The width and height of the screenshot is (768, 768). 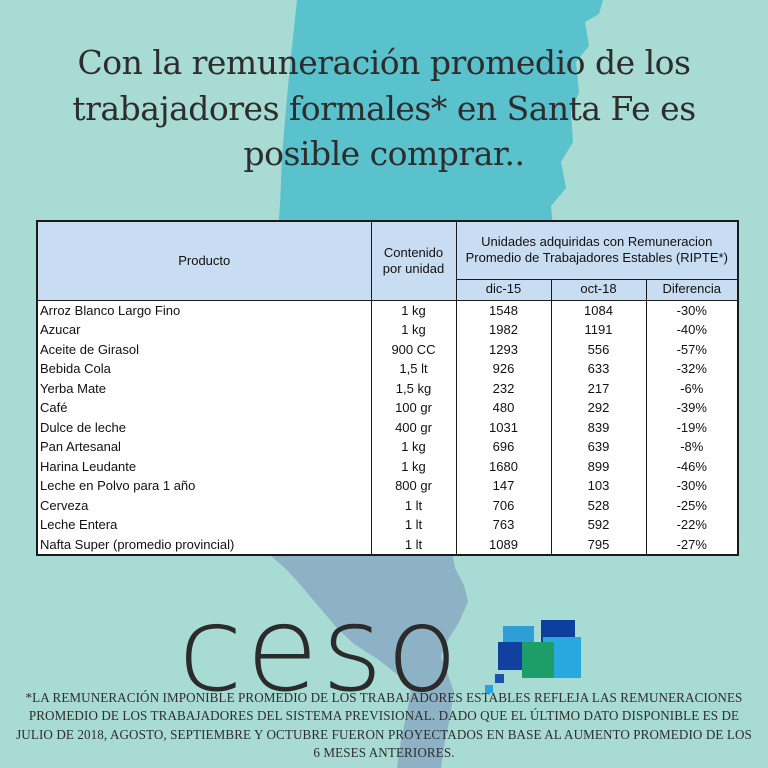 What do you see at coordinates (204, 369) in the screenshot?
I see `product-name-cell: Bebida Cola` at bounding box center [204, 369].